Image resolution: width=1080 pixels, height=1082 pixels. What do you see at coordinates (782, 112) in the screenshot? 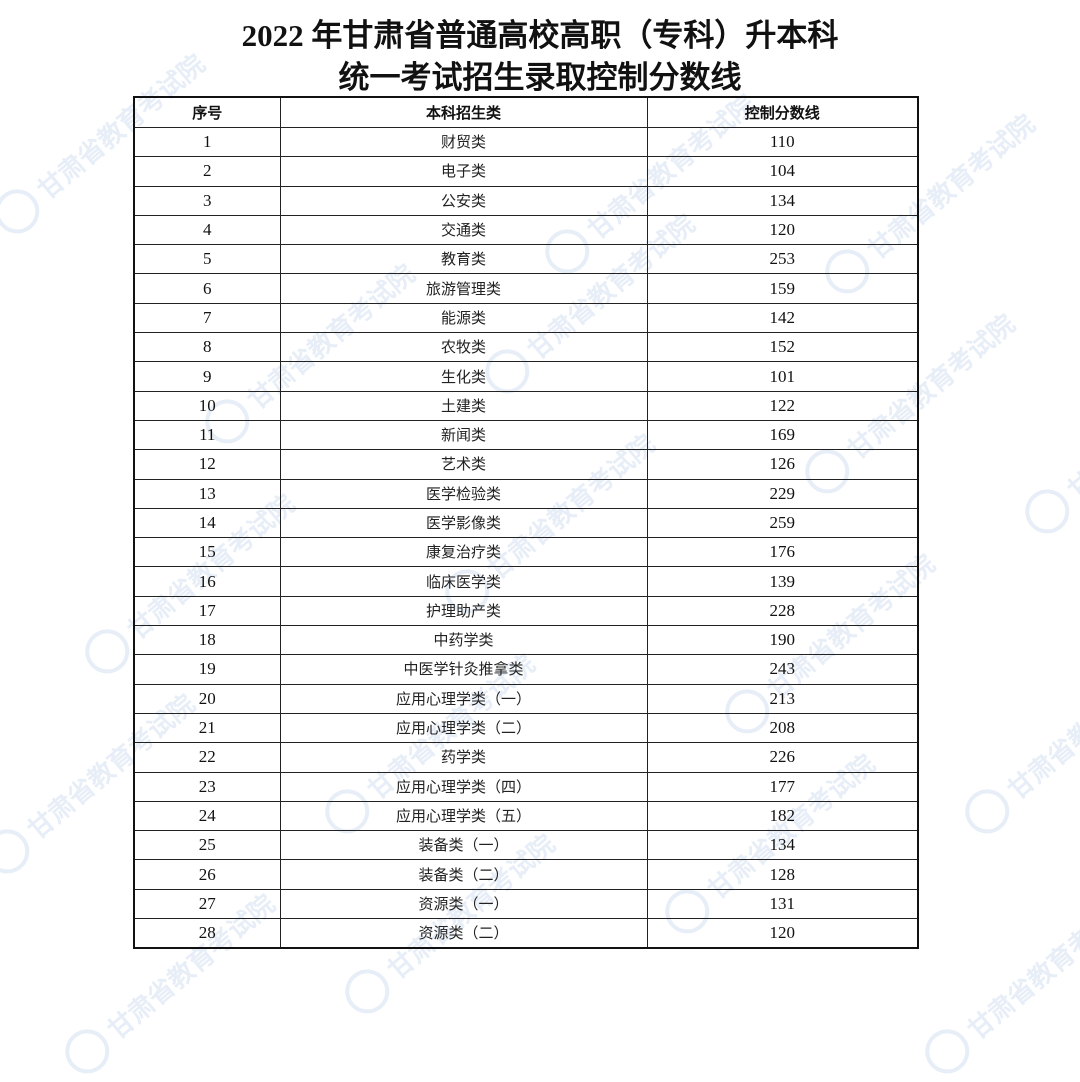
I see `header-score: 控制分数线` at bounding box center [782, 112].